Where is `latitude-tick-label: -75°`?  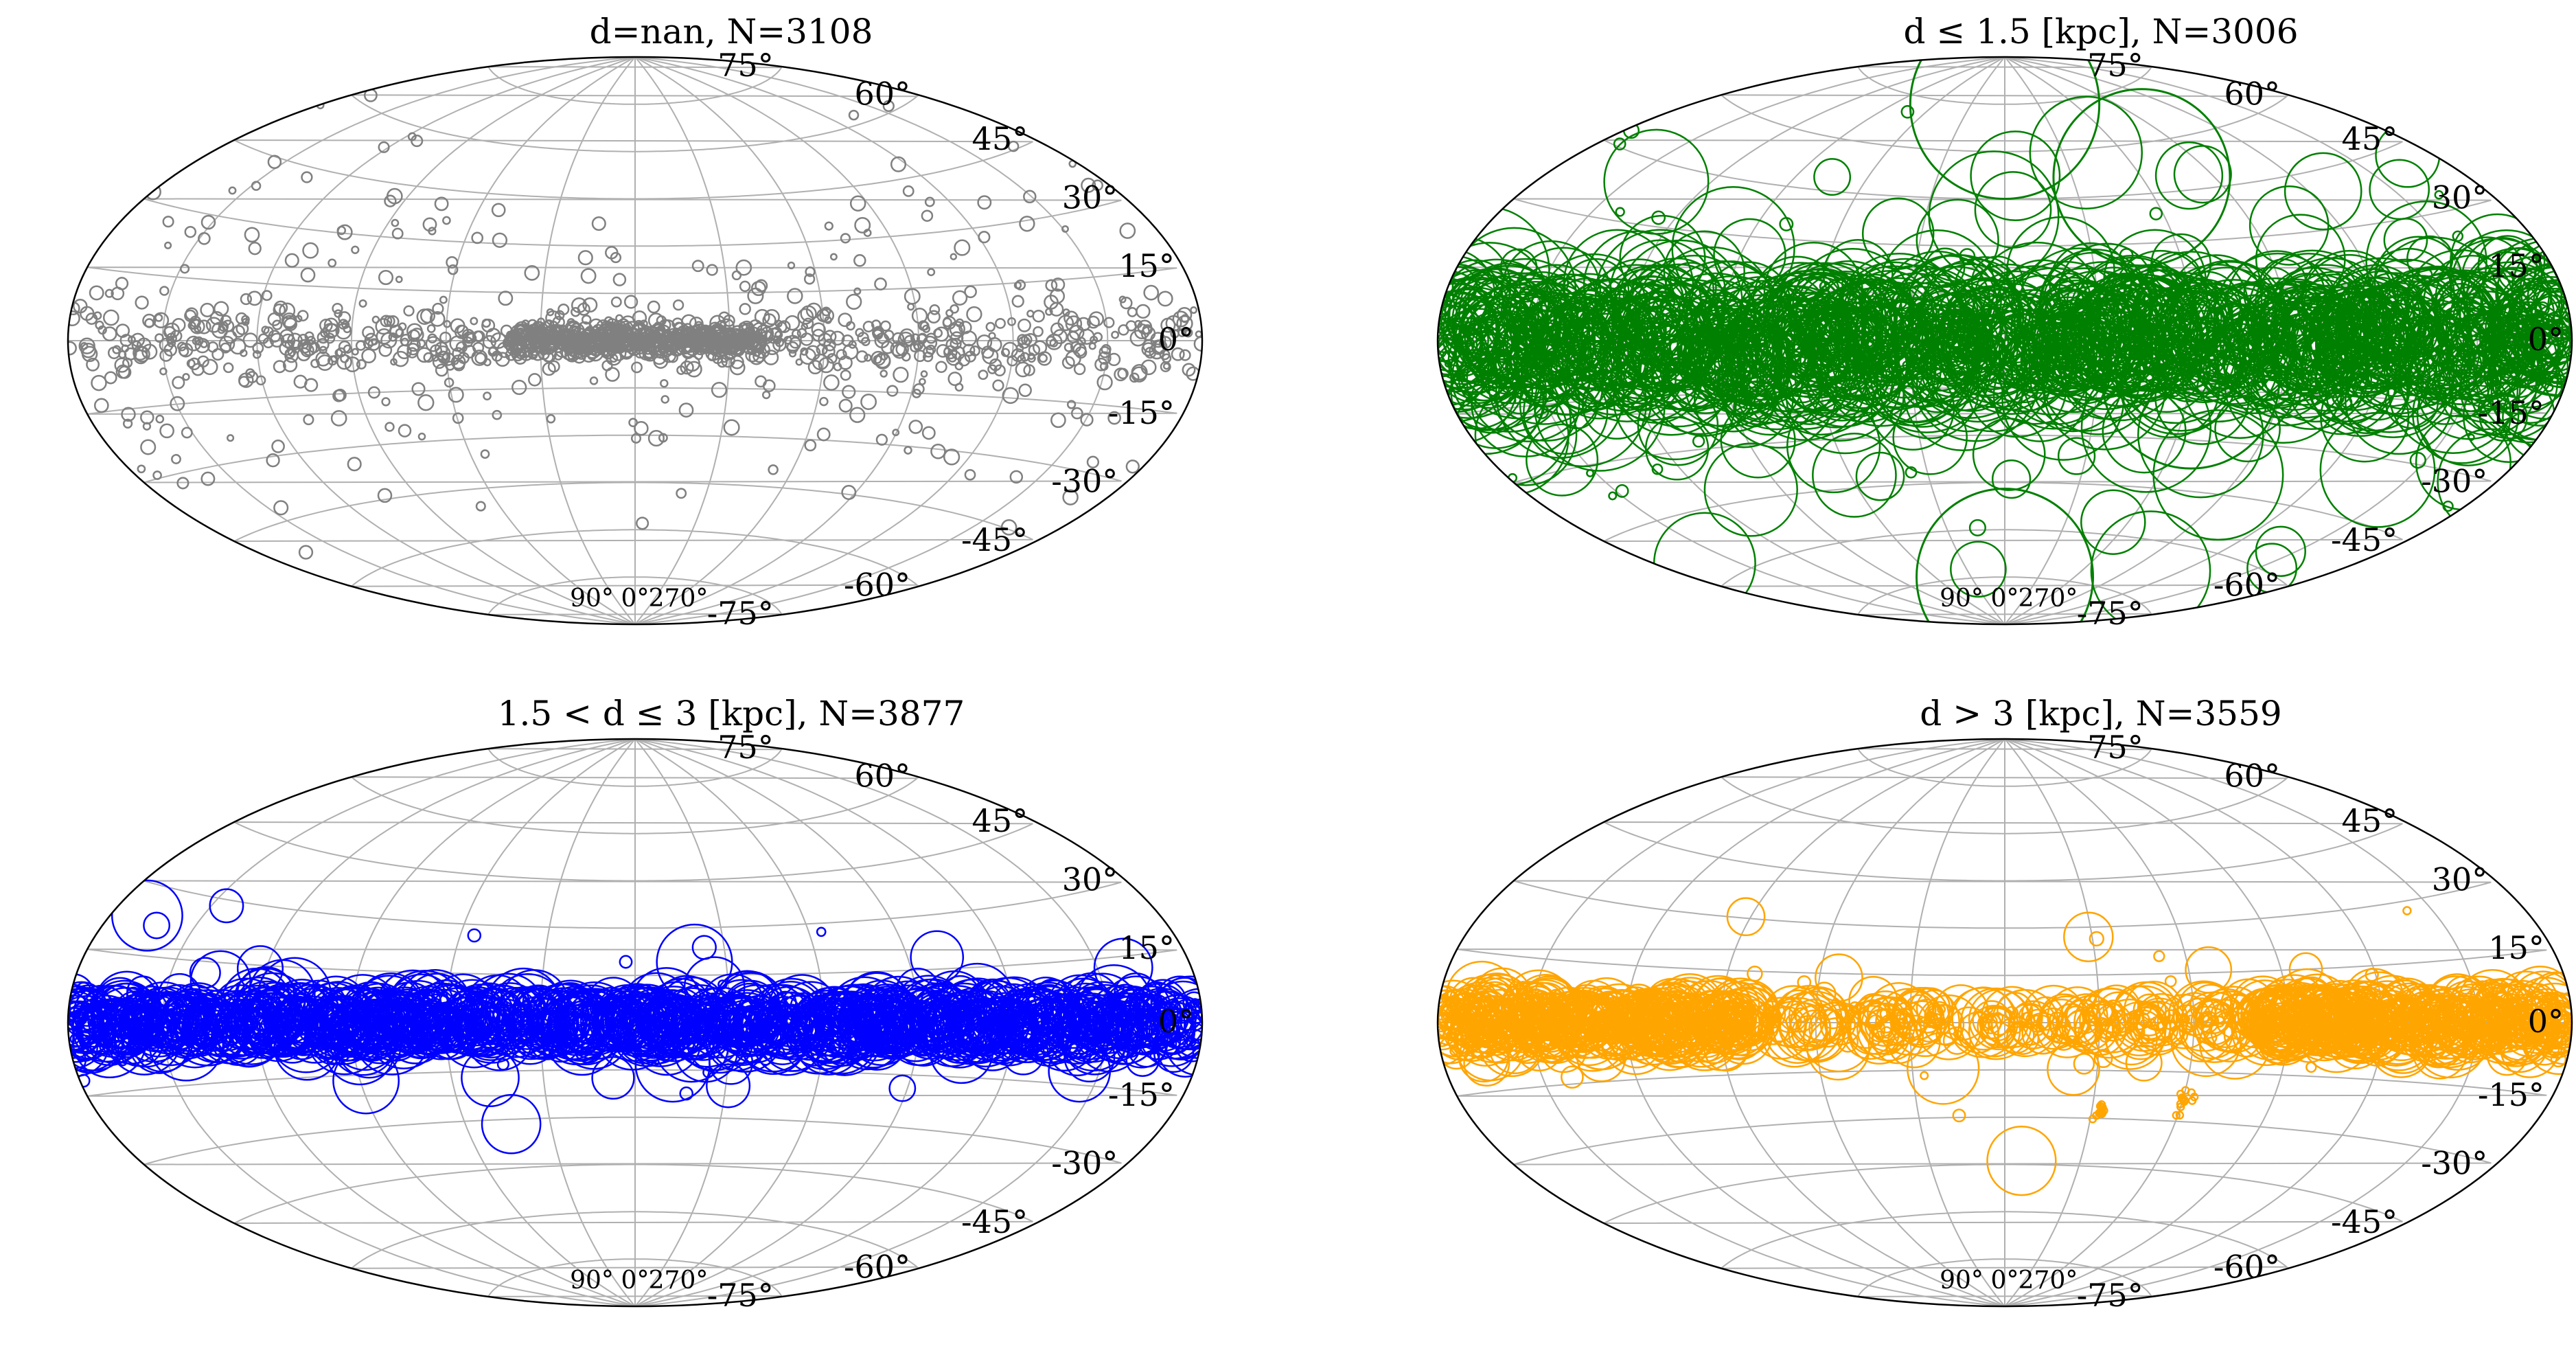
latitude-tick-label: -75° is located at coordinates (740, 613).